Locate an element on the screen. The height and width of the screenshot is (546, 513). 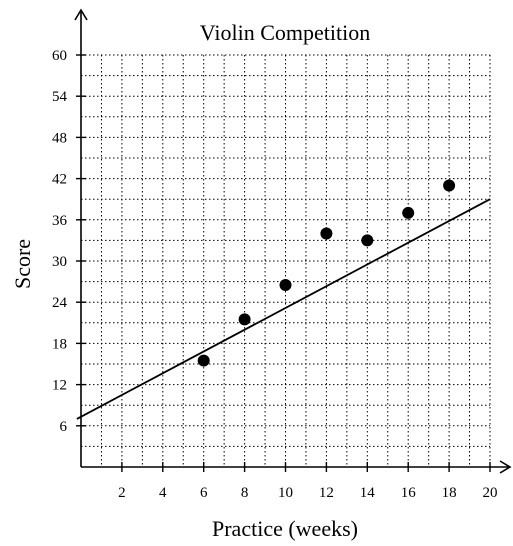
x-tick-label: 16 is located at coordinates (409, 493).